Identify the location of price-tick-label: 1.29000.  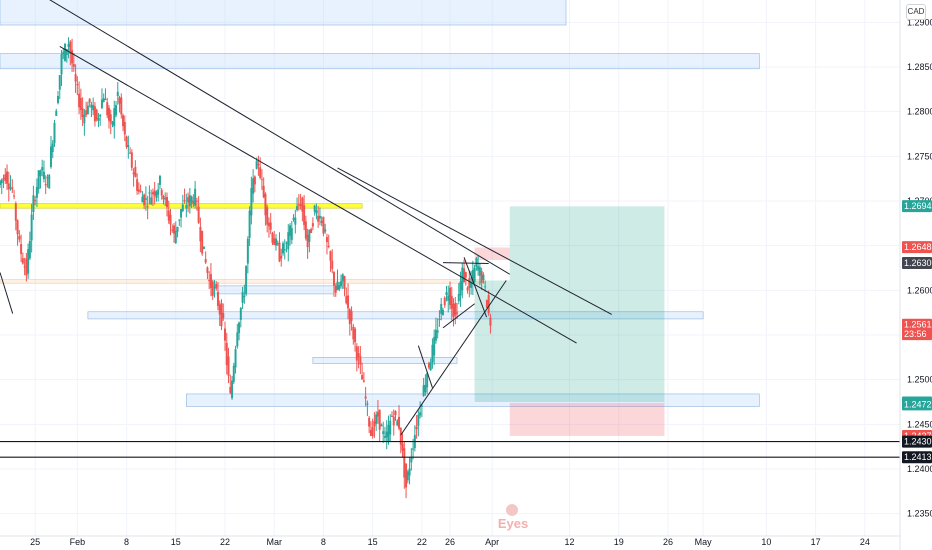
(919, 22).